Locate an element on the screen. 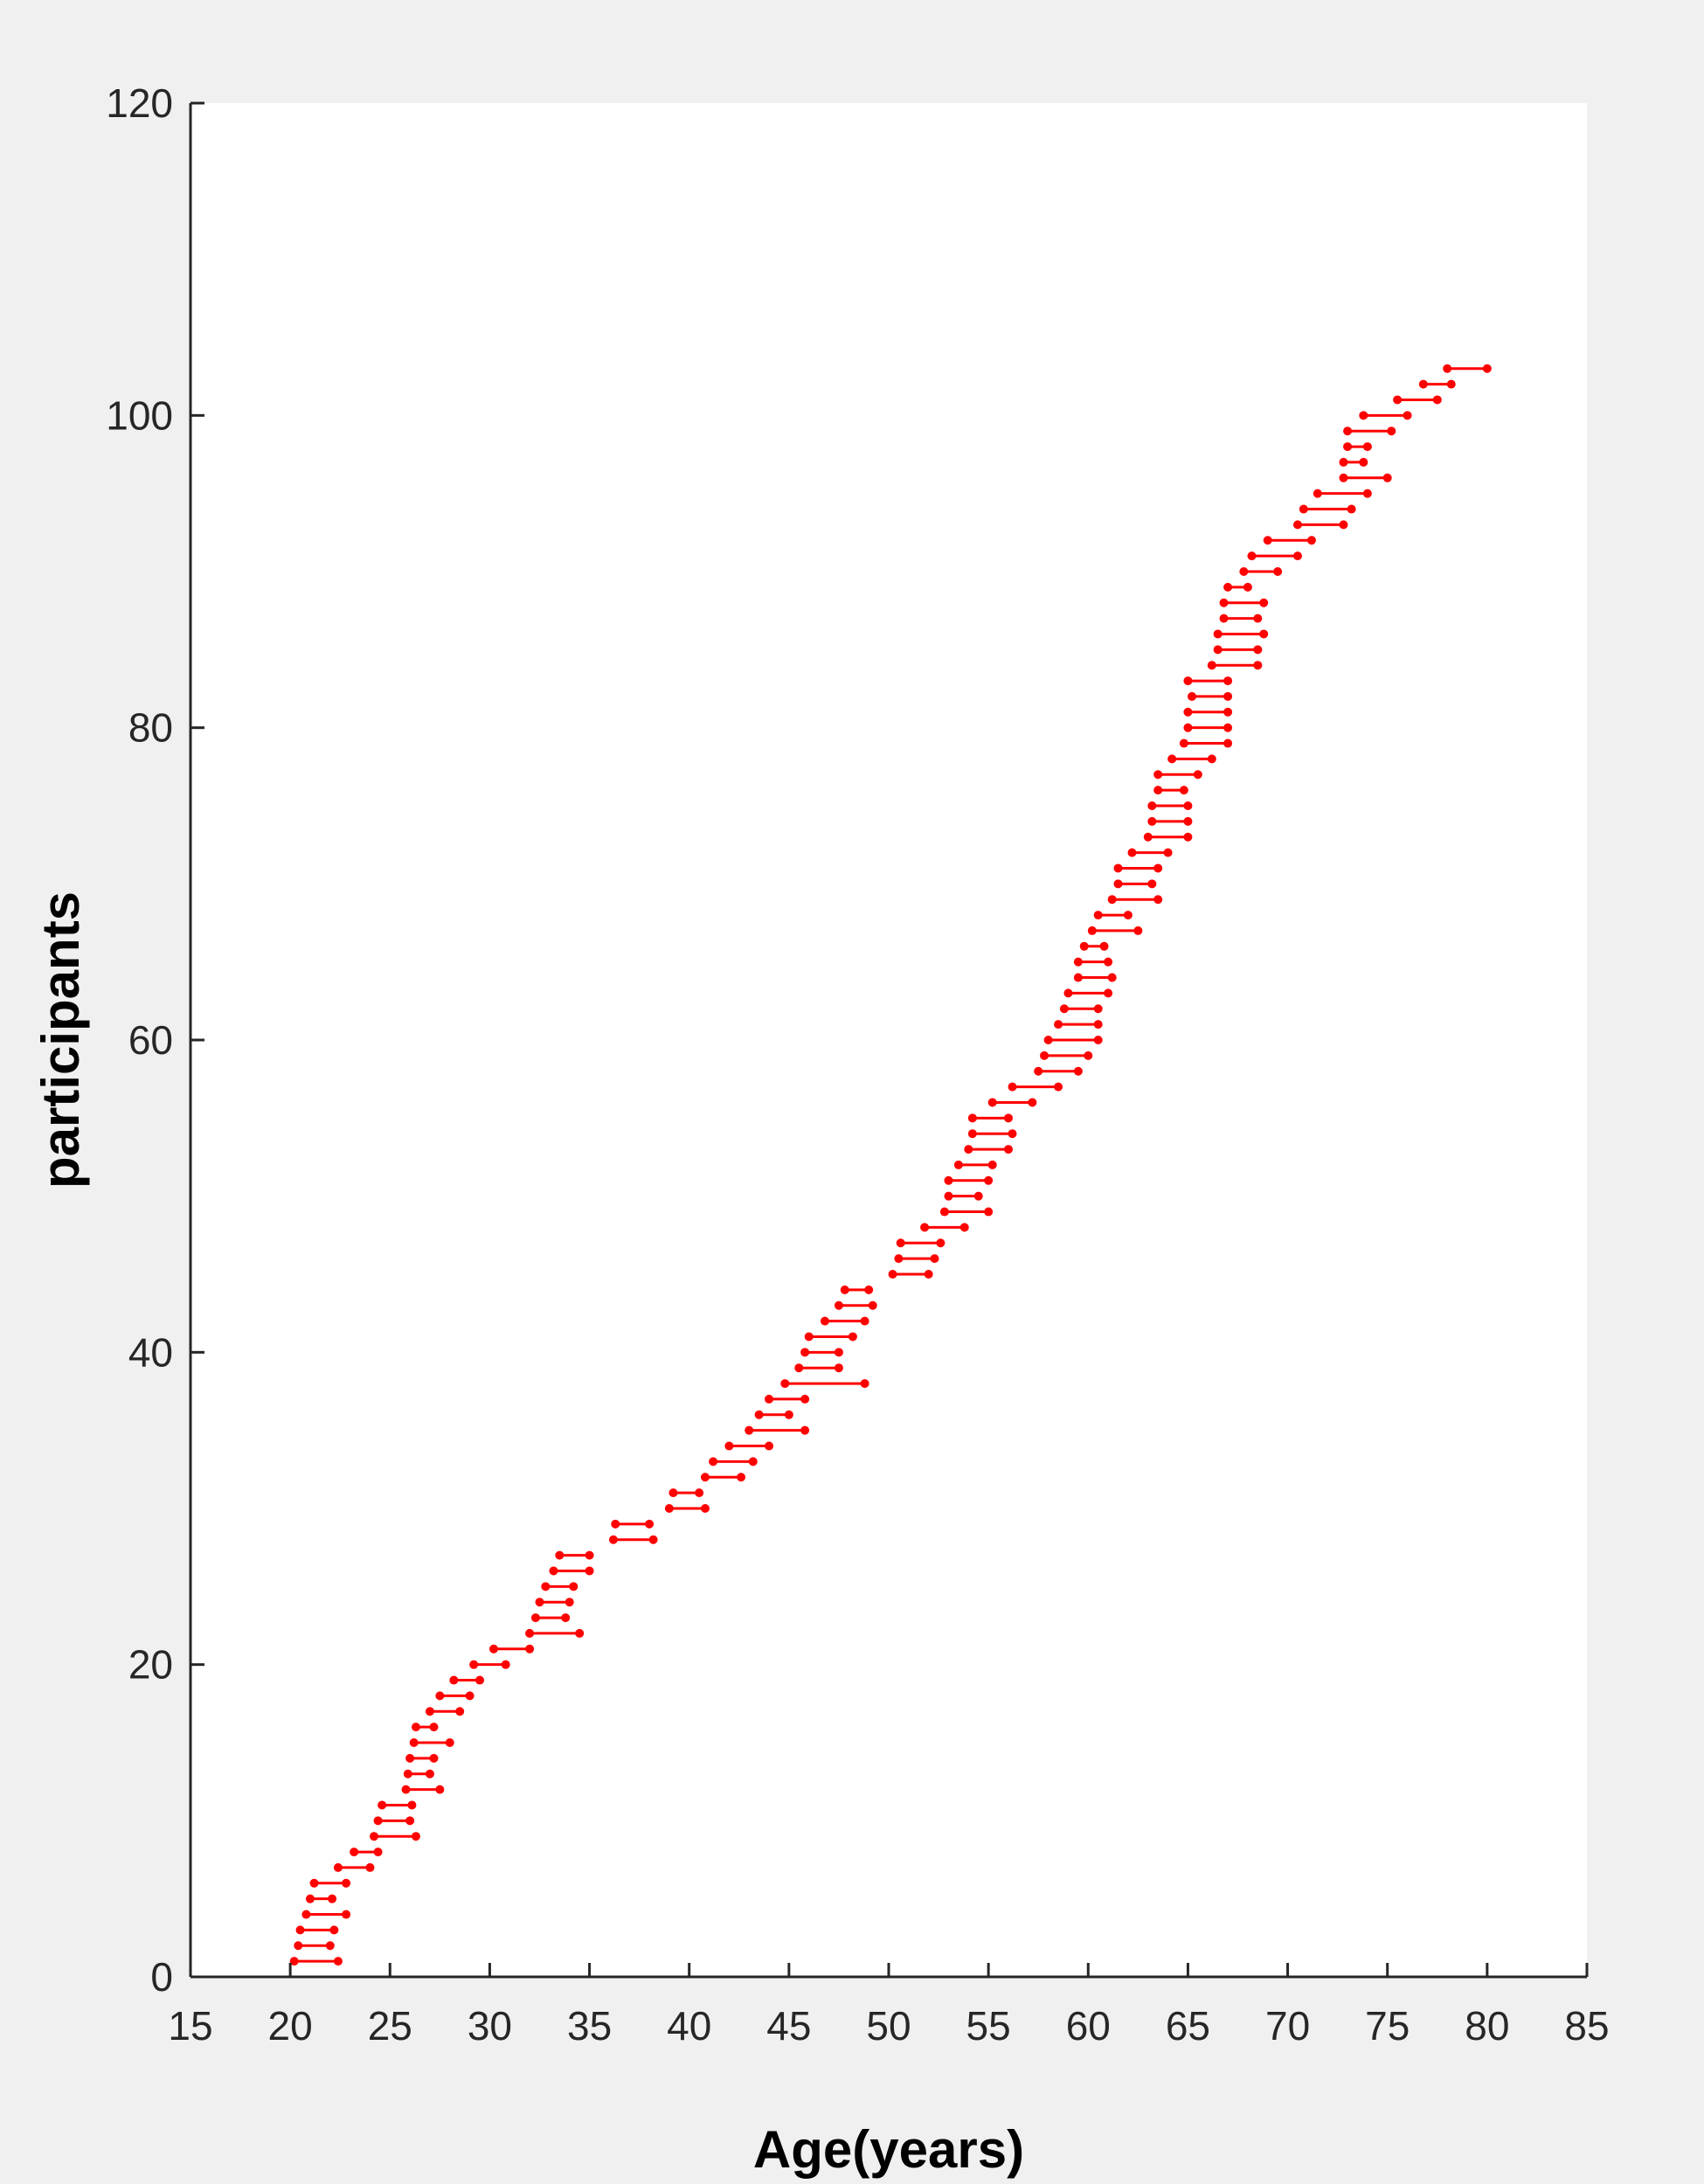 The image size is (1704, 2184). x-tick-label: 75 is located at coordinates (1387, 2026).